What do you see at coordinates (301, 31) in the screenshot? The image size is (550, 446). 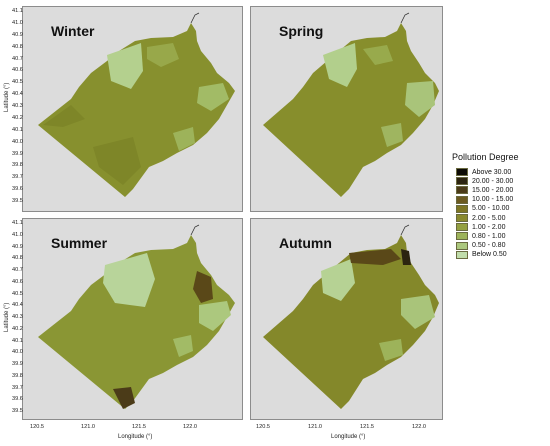 I see `season-title-spring: Spring` at bounding box center [301, 31].